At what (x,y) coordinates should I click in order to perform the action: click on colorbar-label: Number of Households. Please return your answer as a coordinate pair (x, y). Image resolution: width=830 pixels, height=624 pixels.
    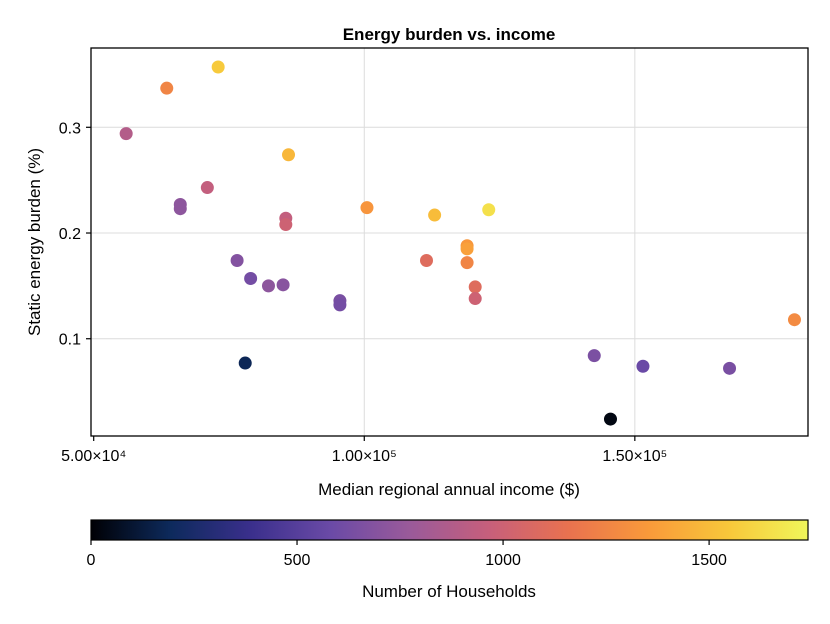
    Looking at the image, I should click on (449, 591).